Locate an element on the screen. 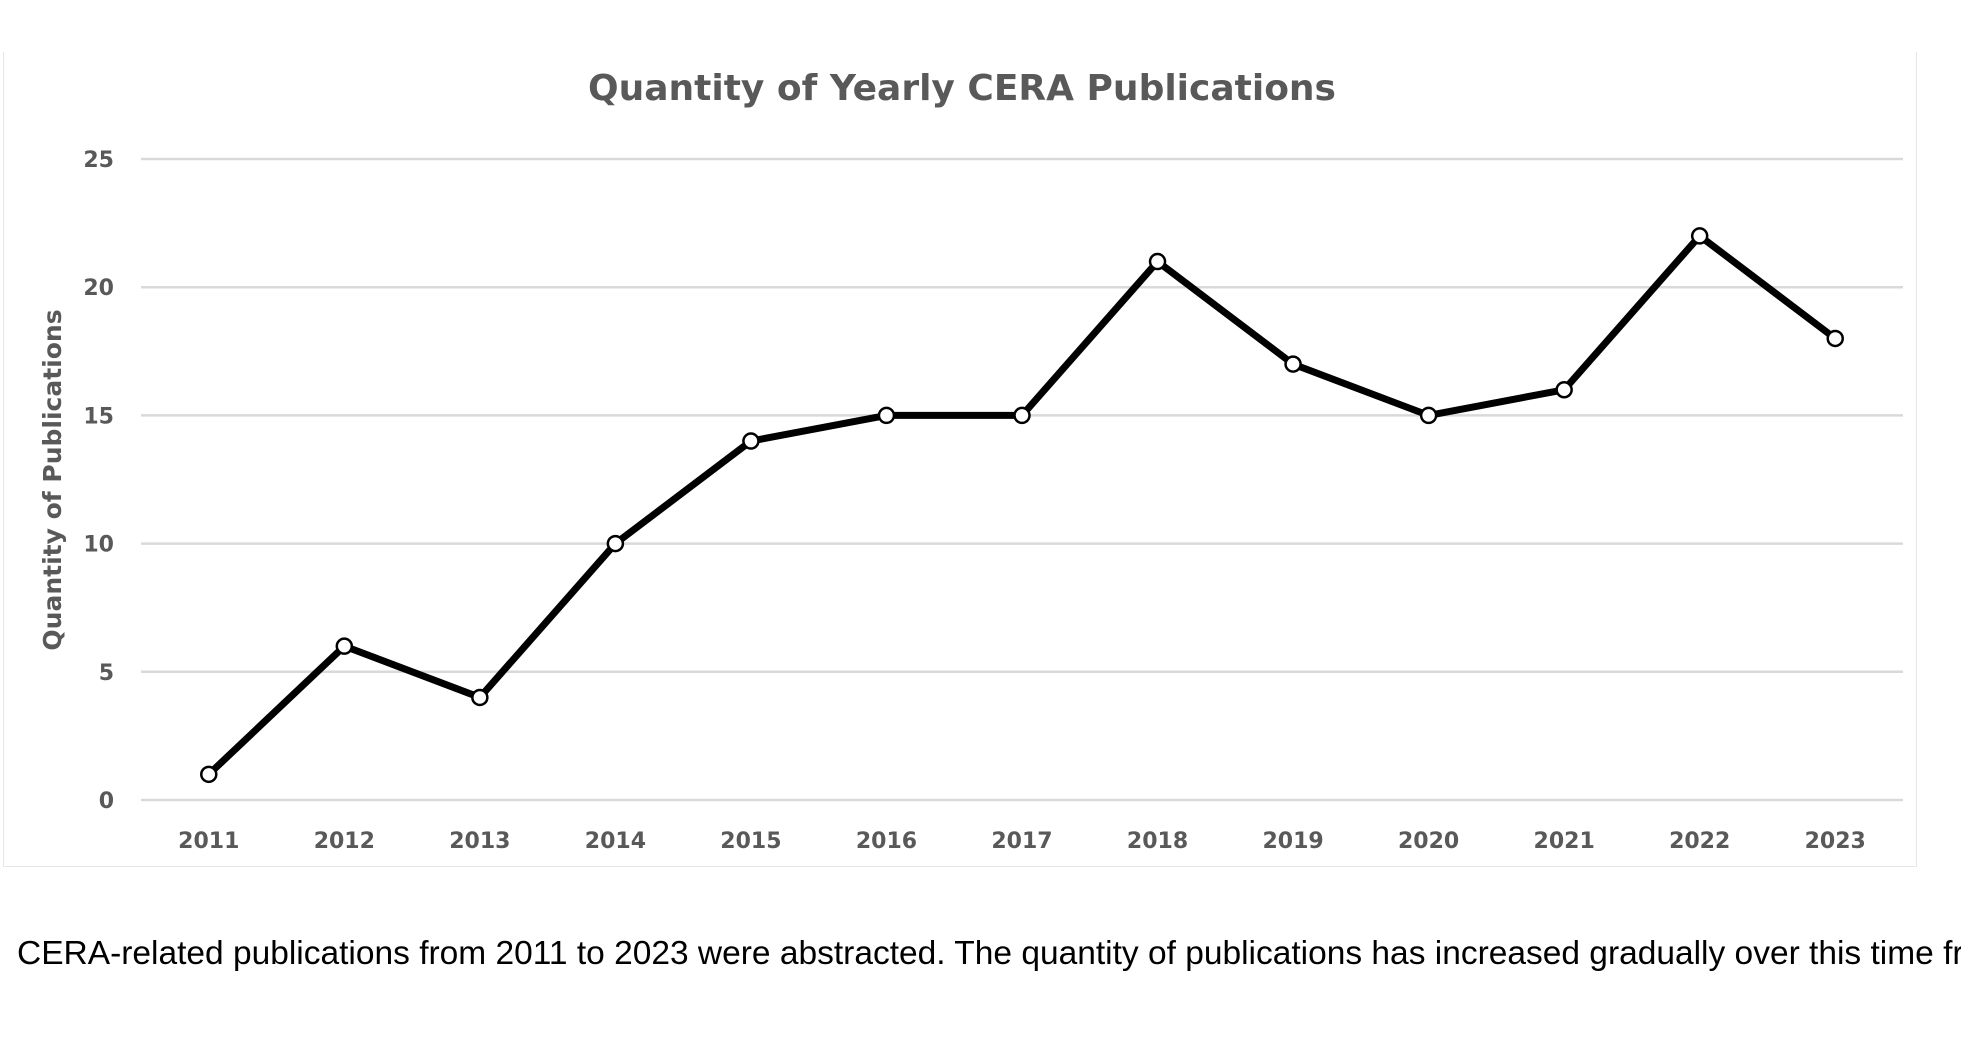 This screenshot has height=1041, width=1961. y-tick-label: 0 is located at coordinates (106, 801).